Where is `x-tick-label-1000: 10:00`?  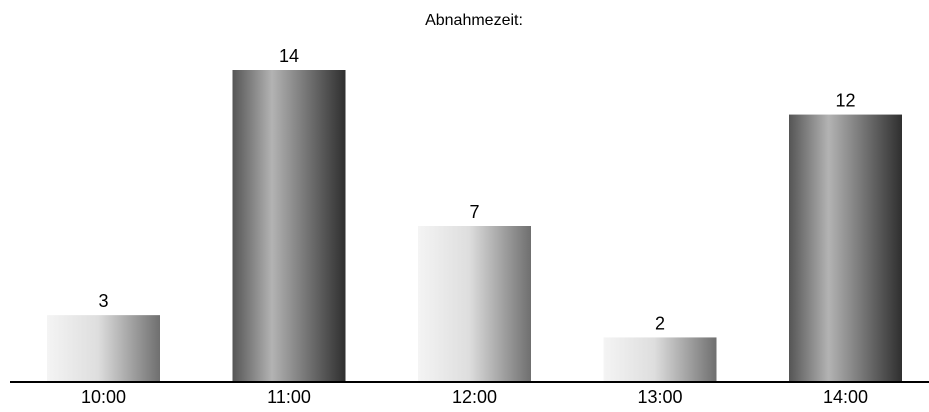
x-tick-label-1000: 10:00 is located at coordinates (103, 397).